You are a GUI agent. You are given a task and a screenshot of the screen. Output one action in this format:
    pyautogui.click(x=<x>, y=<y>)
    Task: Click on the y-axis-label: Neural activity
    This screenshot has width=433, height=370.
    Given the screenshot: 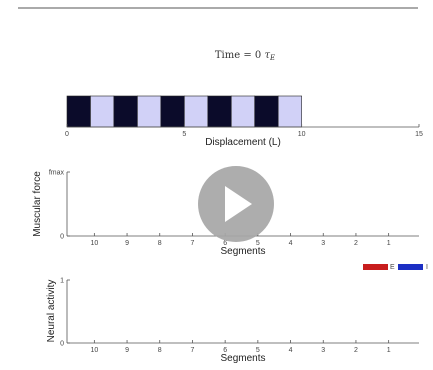 What is the action you would take?
    pyautogui.click(x=51, y=311)
    